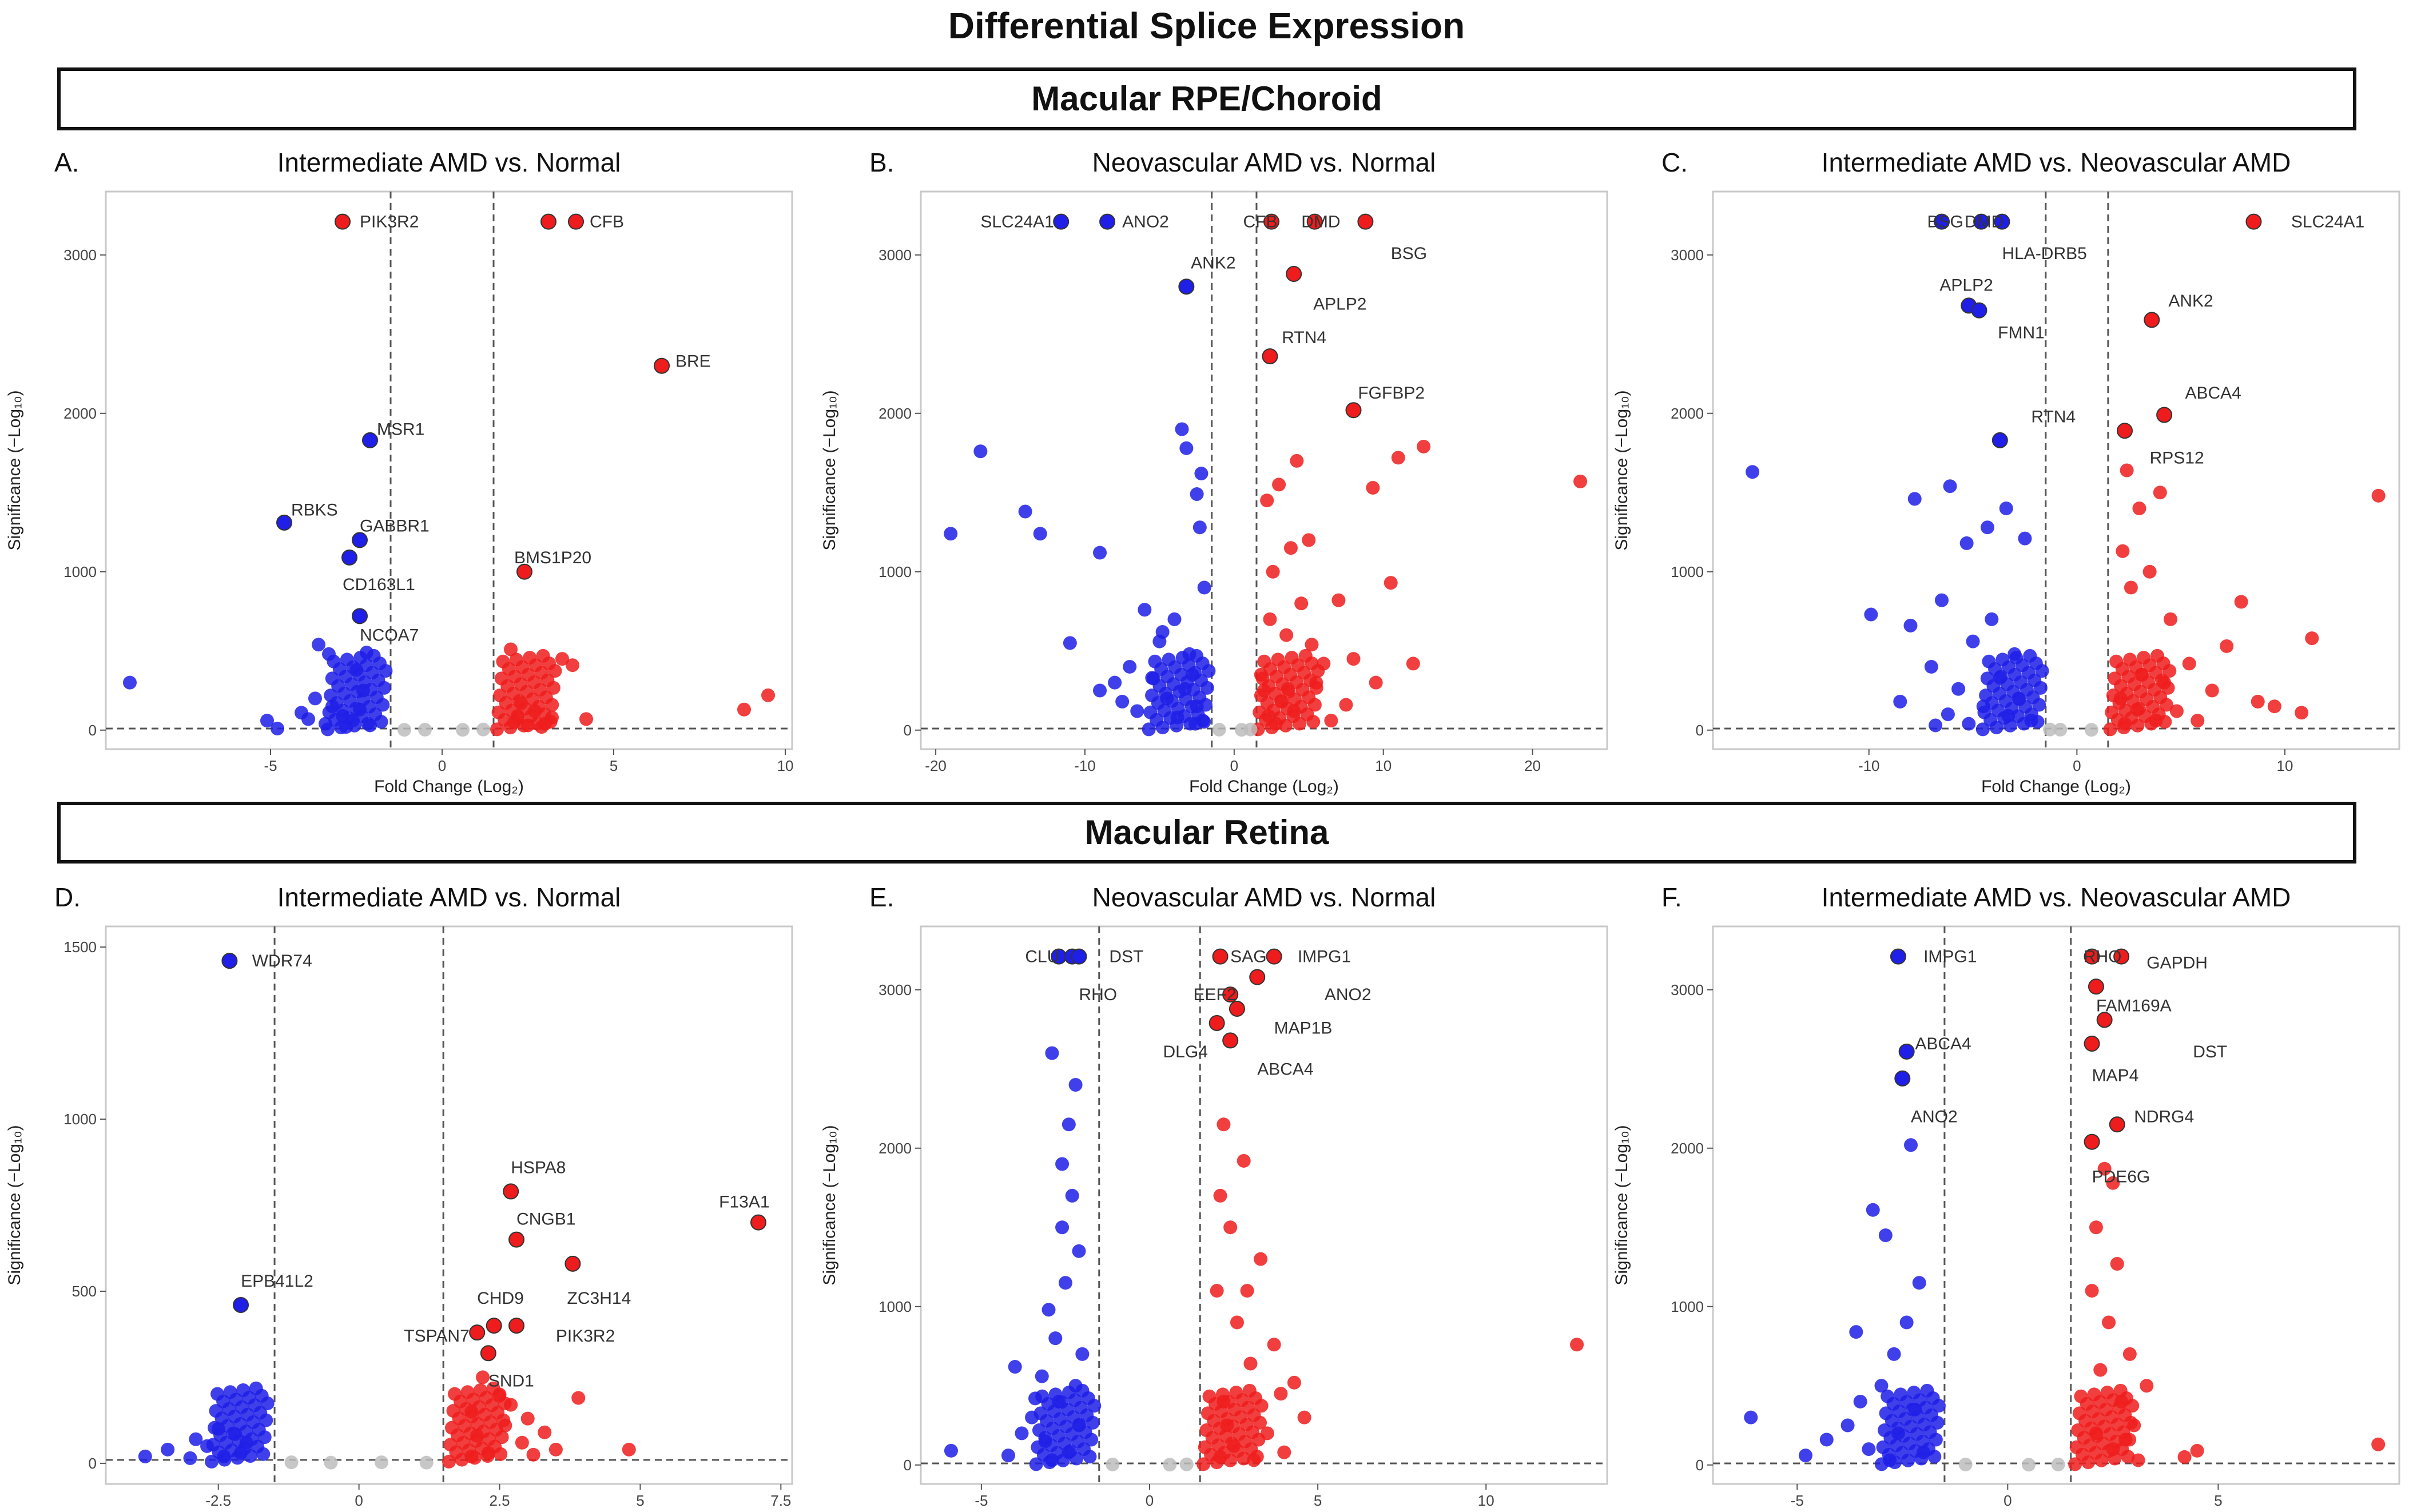 Image resolution: width=2413 pixels, height=1512 pixels. What do you see at coordinates (2327, 222) in the screenshot?
I see `gene-label: SLC24A1` at bounding box center [2327, 222].